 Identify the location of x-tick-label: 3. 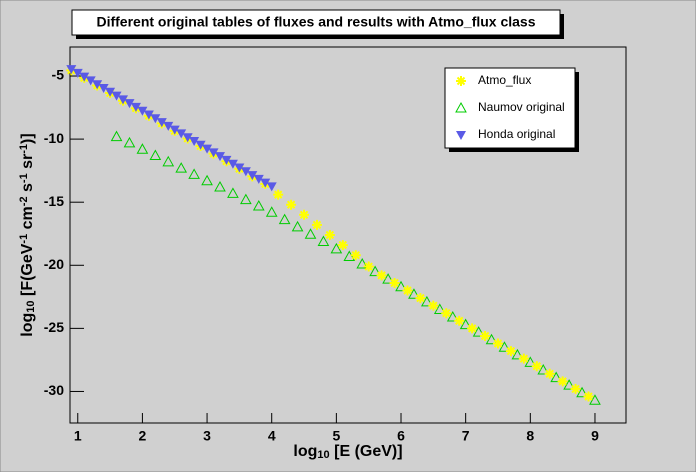
(207, 436).